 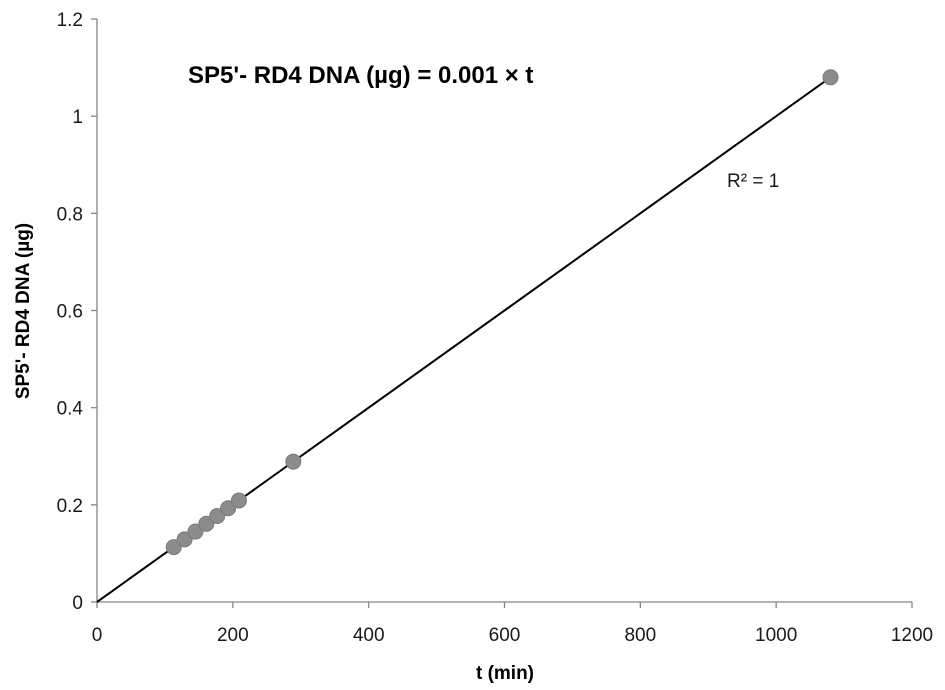 I want to click on x-tick-label: 800, so click(x=640, y=635).